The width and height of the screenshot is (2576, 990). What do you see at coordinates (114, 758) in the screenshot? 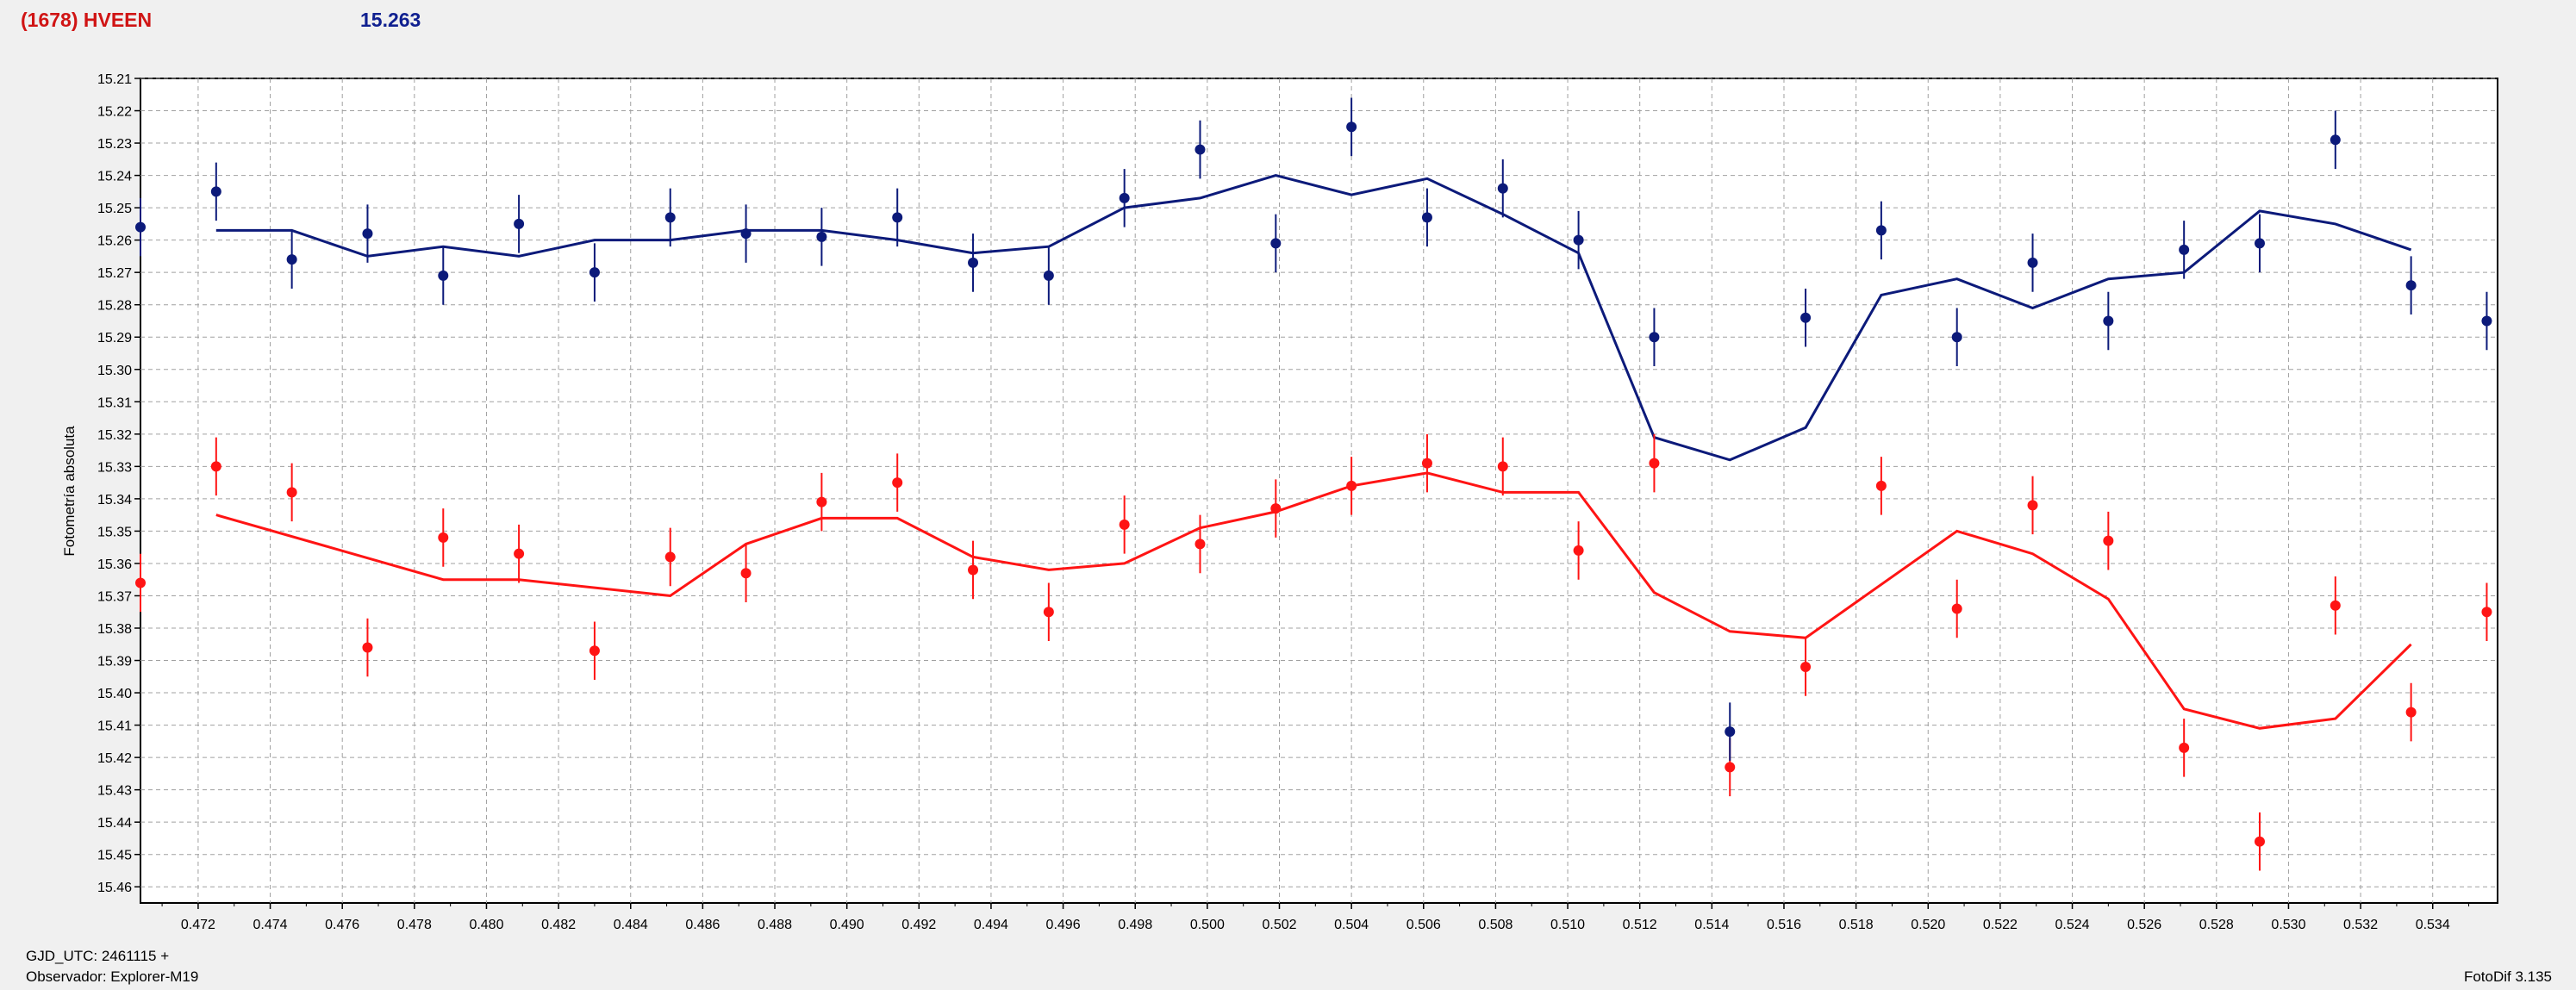
I see `y-tick-label: 15.42` at bounding box center [114, 758].